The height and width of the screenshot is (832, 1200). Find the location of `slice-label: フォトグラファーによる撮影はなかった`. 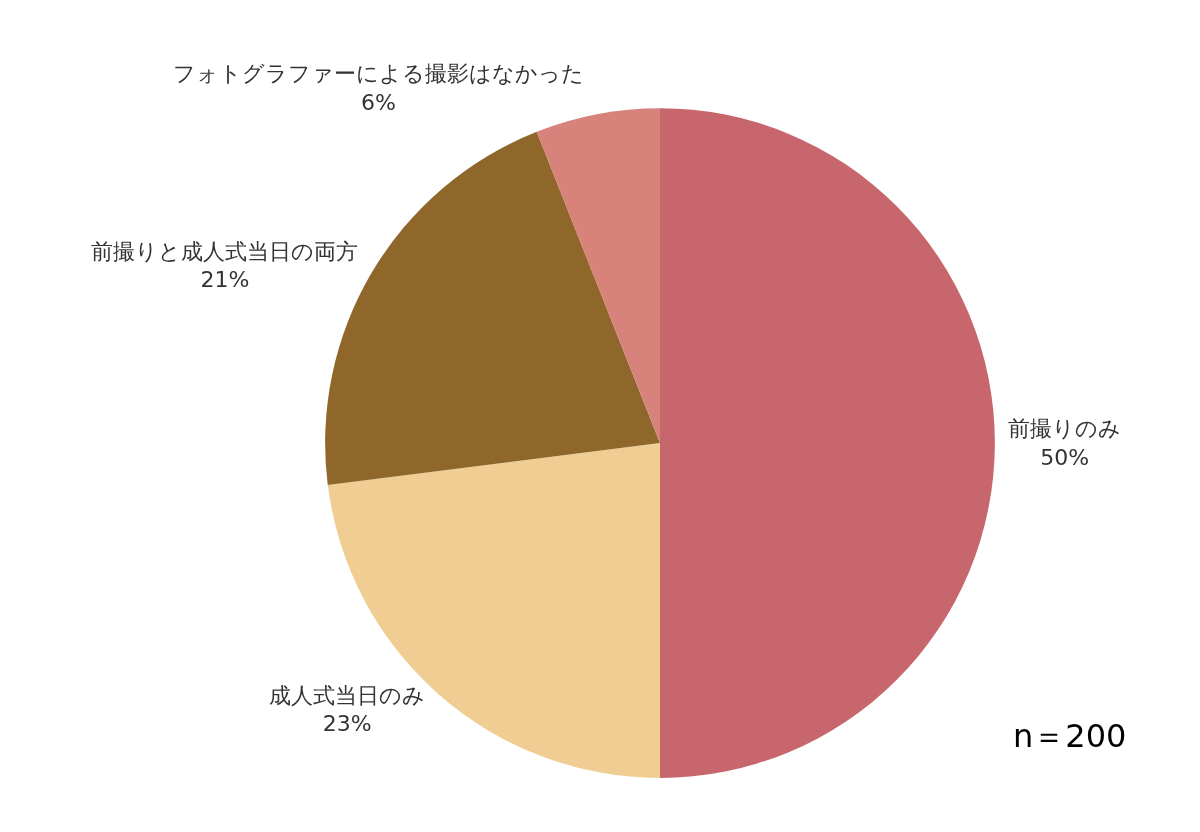

slice-label: フォトグラファーによる撮影はなかった is located at coordinates (378, 74).